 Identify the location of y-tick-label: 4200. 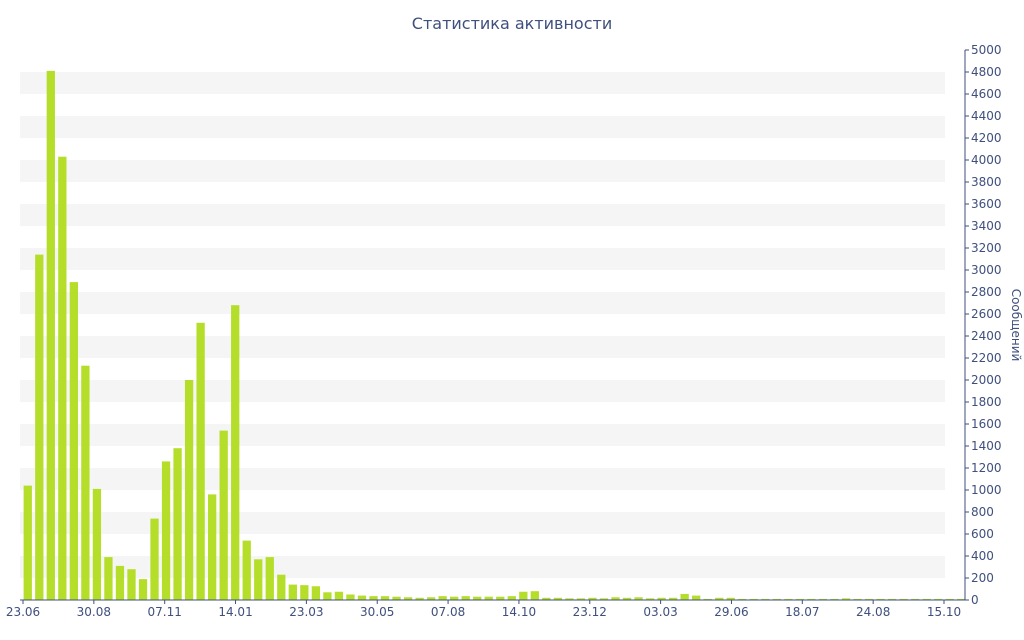
(986, 138).